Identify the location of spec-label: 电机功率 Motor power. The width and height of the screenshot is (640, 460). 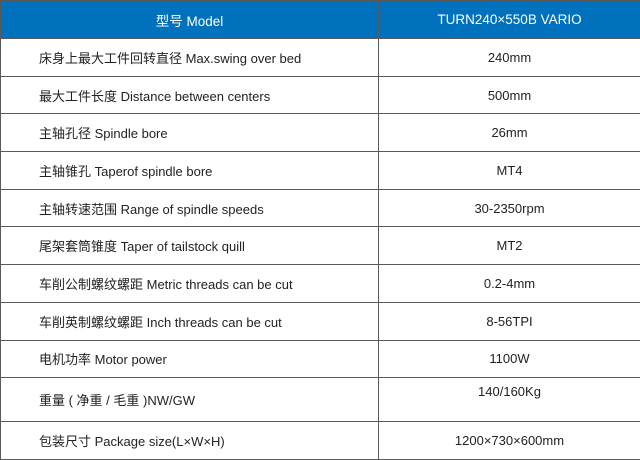
(190, 359).